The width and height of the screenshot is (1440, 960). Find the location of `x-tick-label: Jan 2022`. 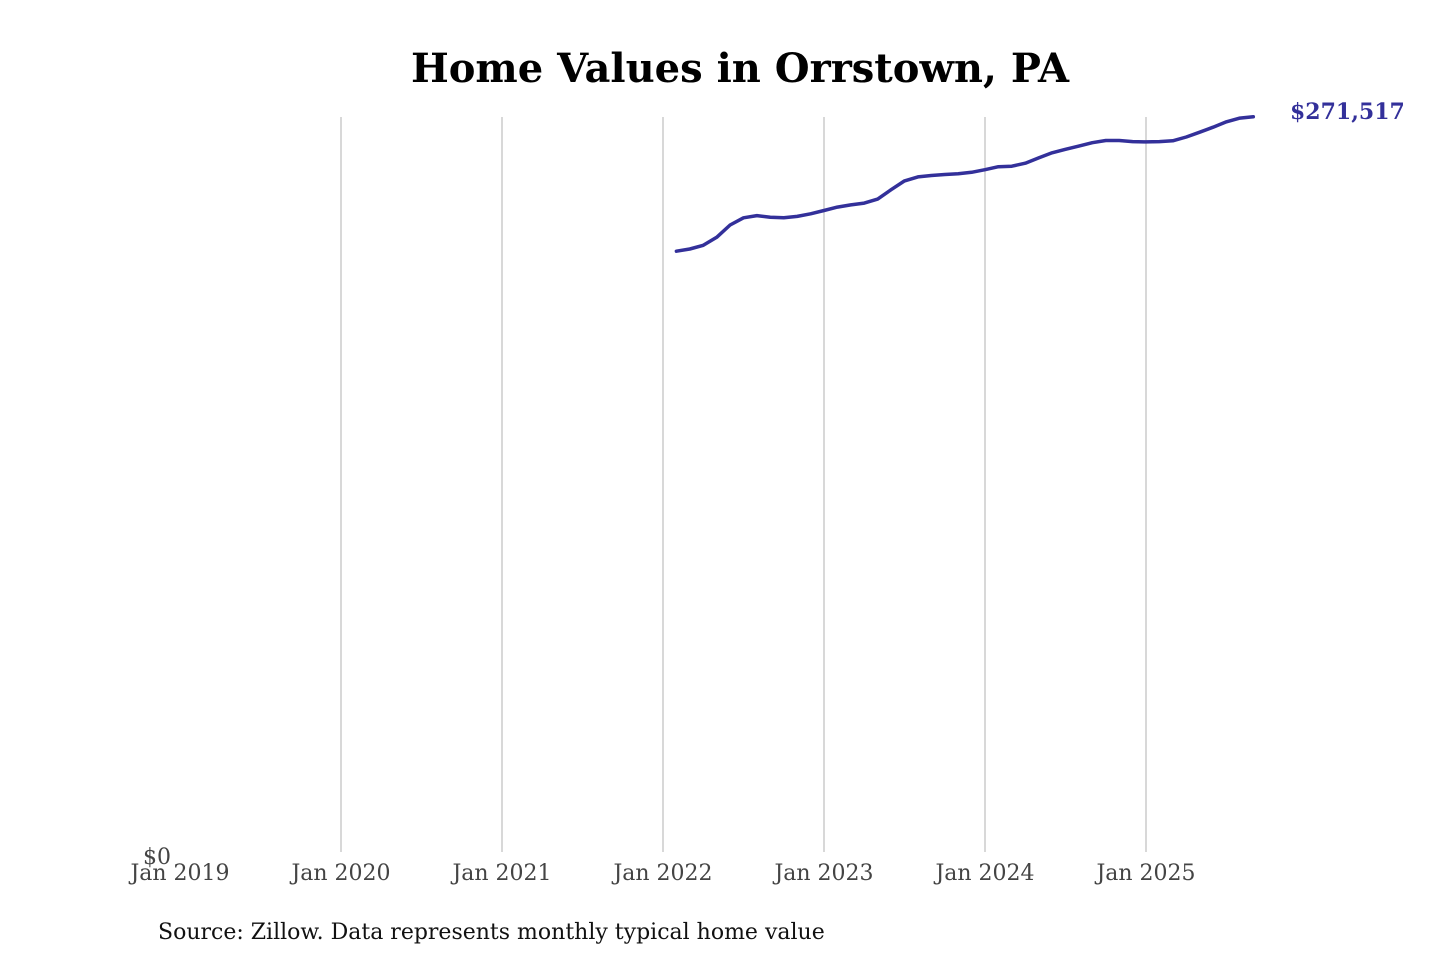

x-tick-label: Jan 2022 is located at coordinates (661, 873).